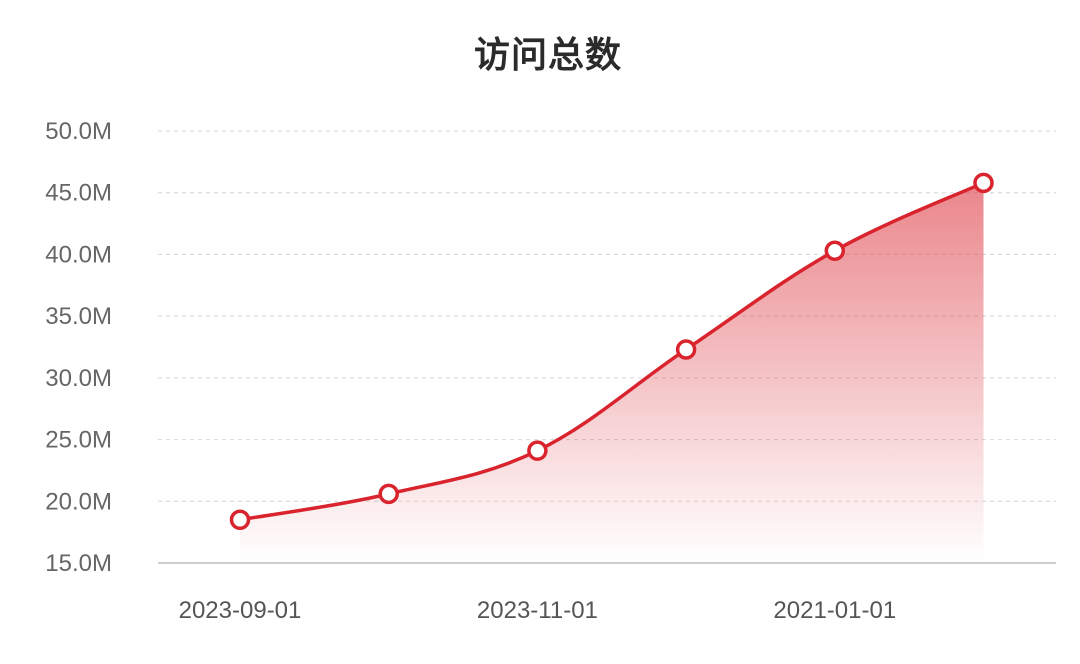  I want to click on x-axis-ticks: 2023-09-01 2023-11-01 2021-01-01, so click(538, 610).